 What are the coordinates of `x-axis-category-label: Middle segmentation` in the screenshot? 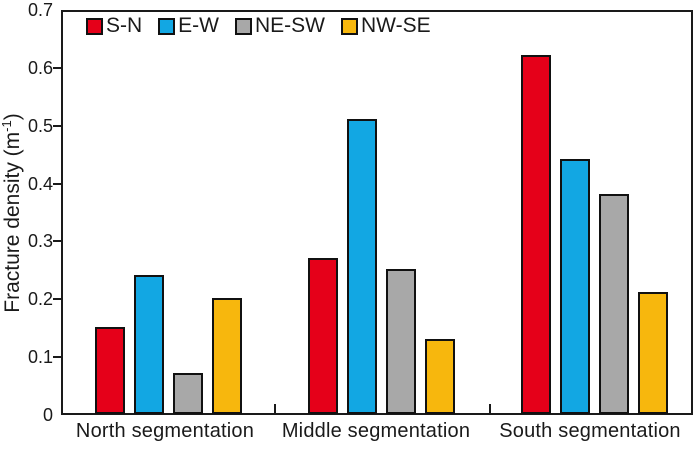 It's located at (376, 431).